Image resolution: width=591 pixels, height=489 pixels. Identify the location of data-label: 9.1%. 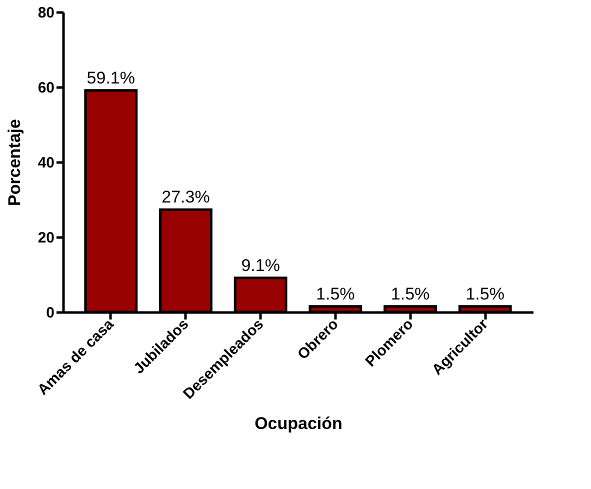
(260, 265).